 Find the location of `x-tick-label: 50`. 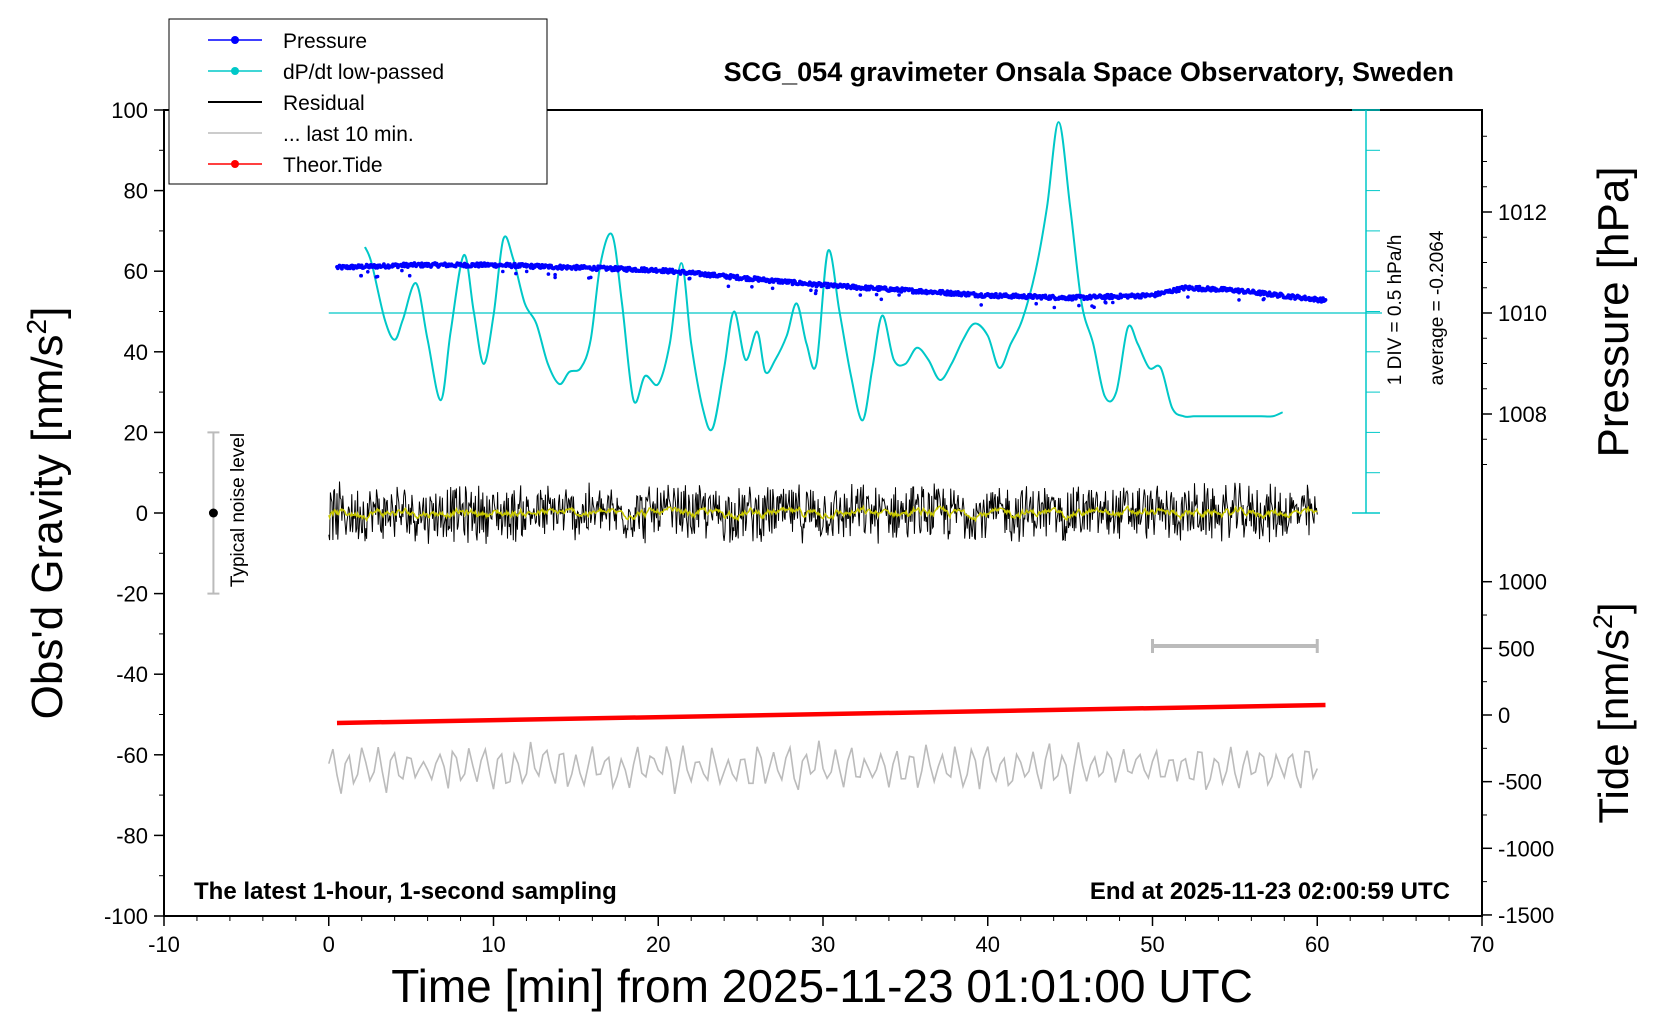

x-tick-label: 50 is located at coordinates (1152, 944).